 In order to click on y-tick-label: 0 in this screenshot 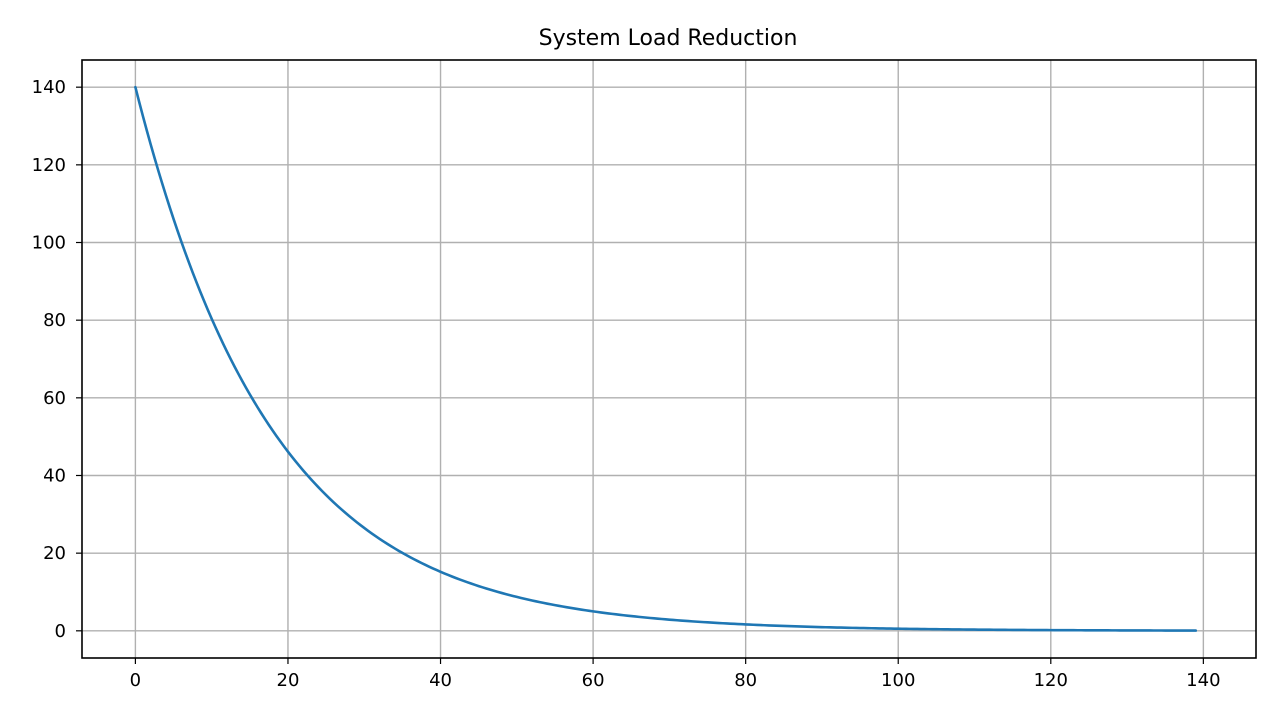, I will do `click(60, 631)`.